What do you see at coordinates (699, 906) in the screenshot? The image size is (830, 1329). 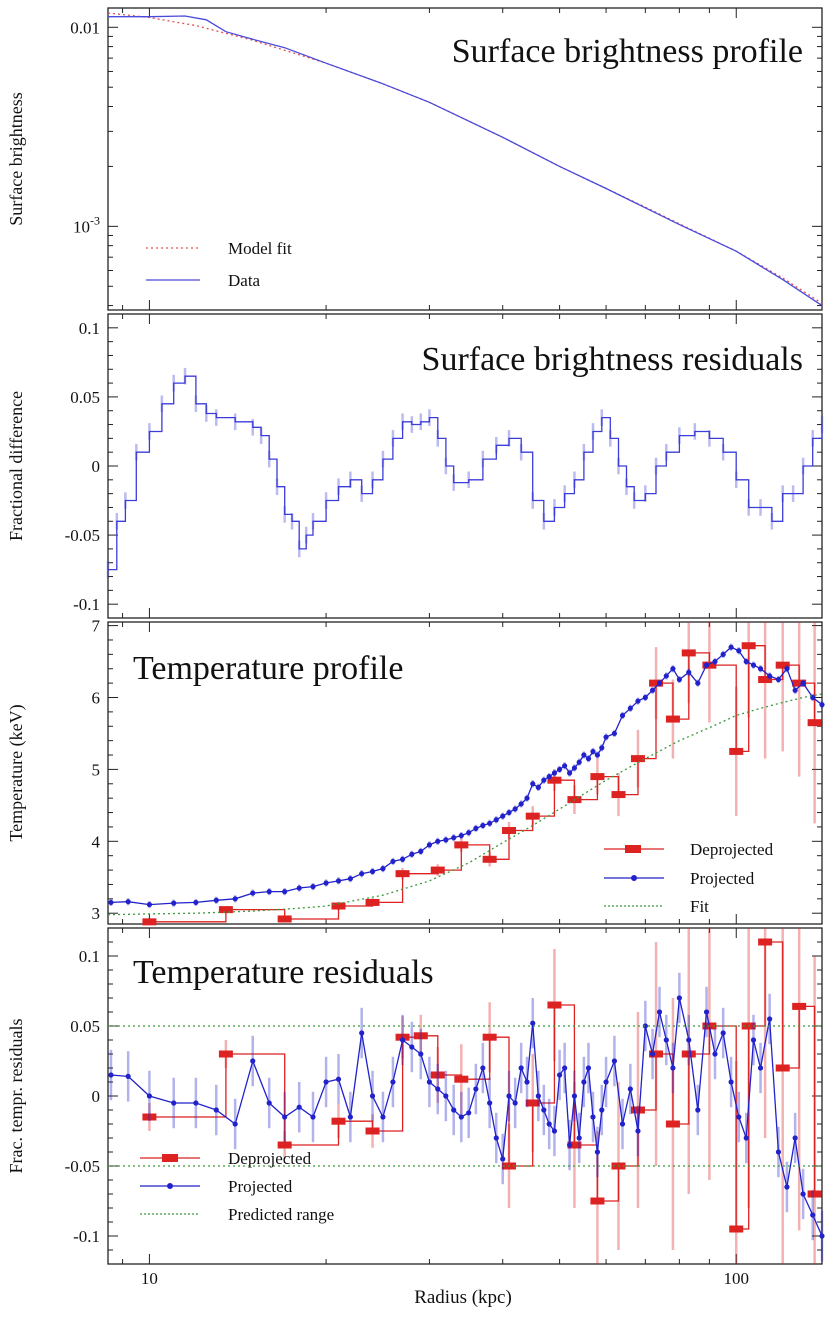 I see `legend-label-fit: Fit` at bounding box center [699, 906].